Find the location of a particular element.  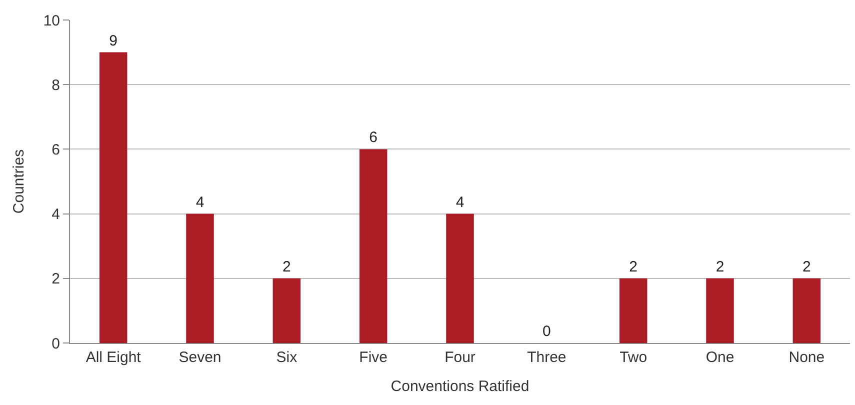

x-axis-title: Conventions Ratified is located at coordinates (460, 386).